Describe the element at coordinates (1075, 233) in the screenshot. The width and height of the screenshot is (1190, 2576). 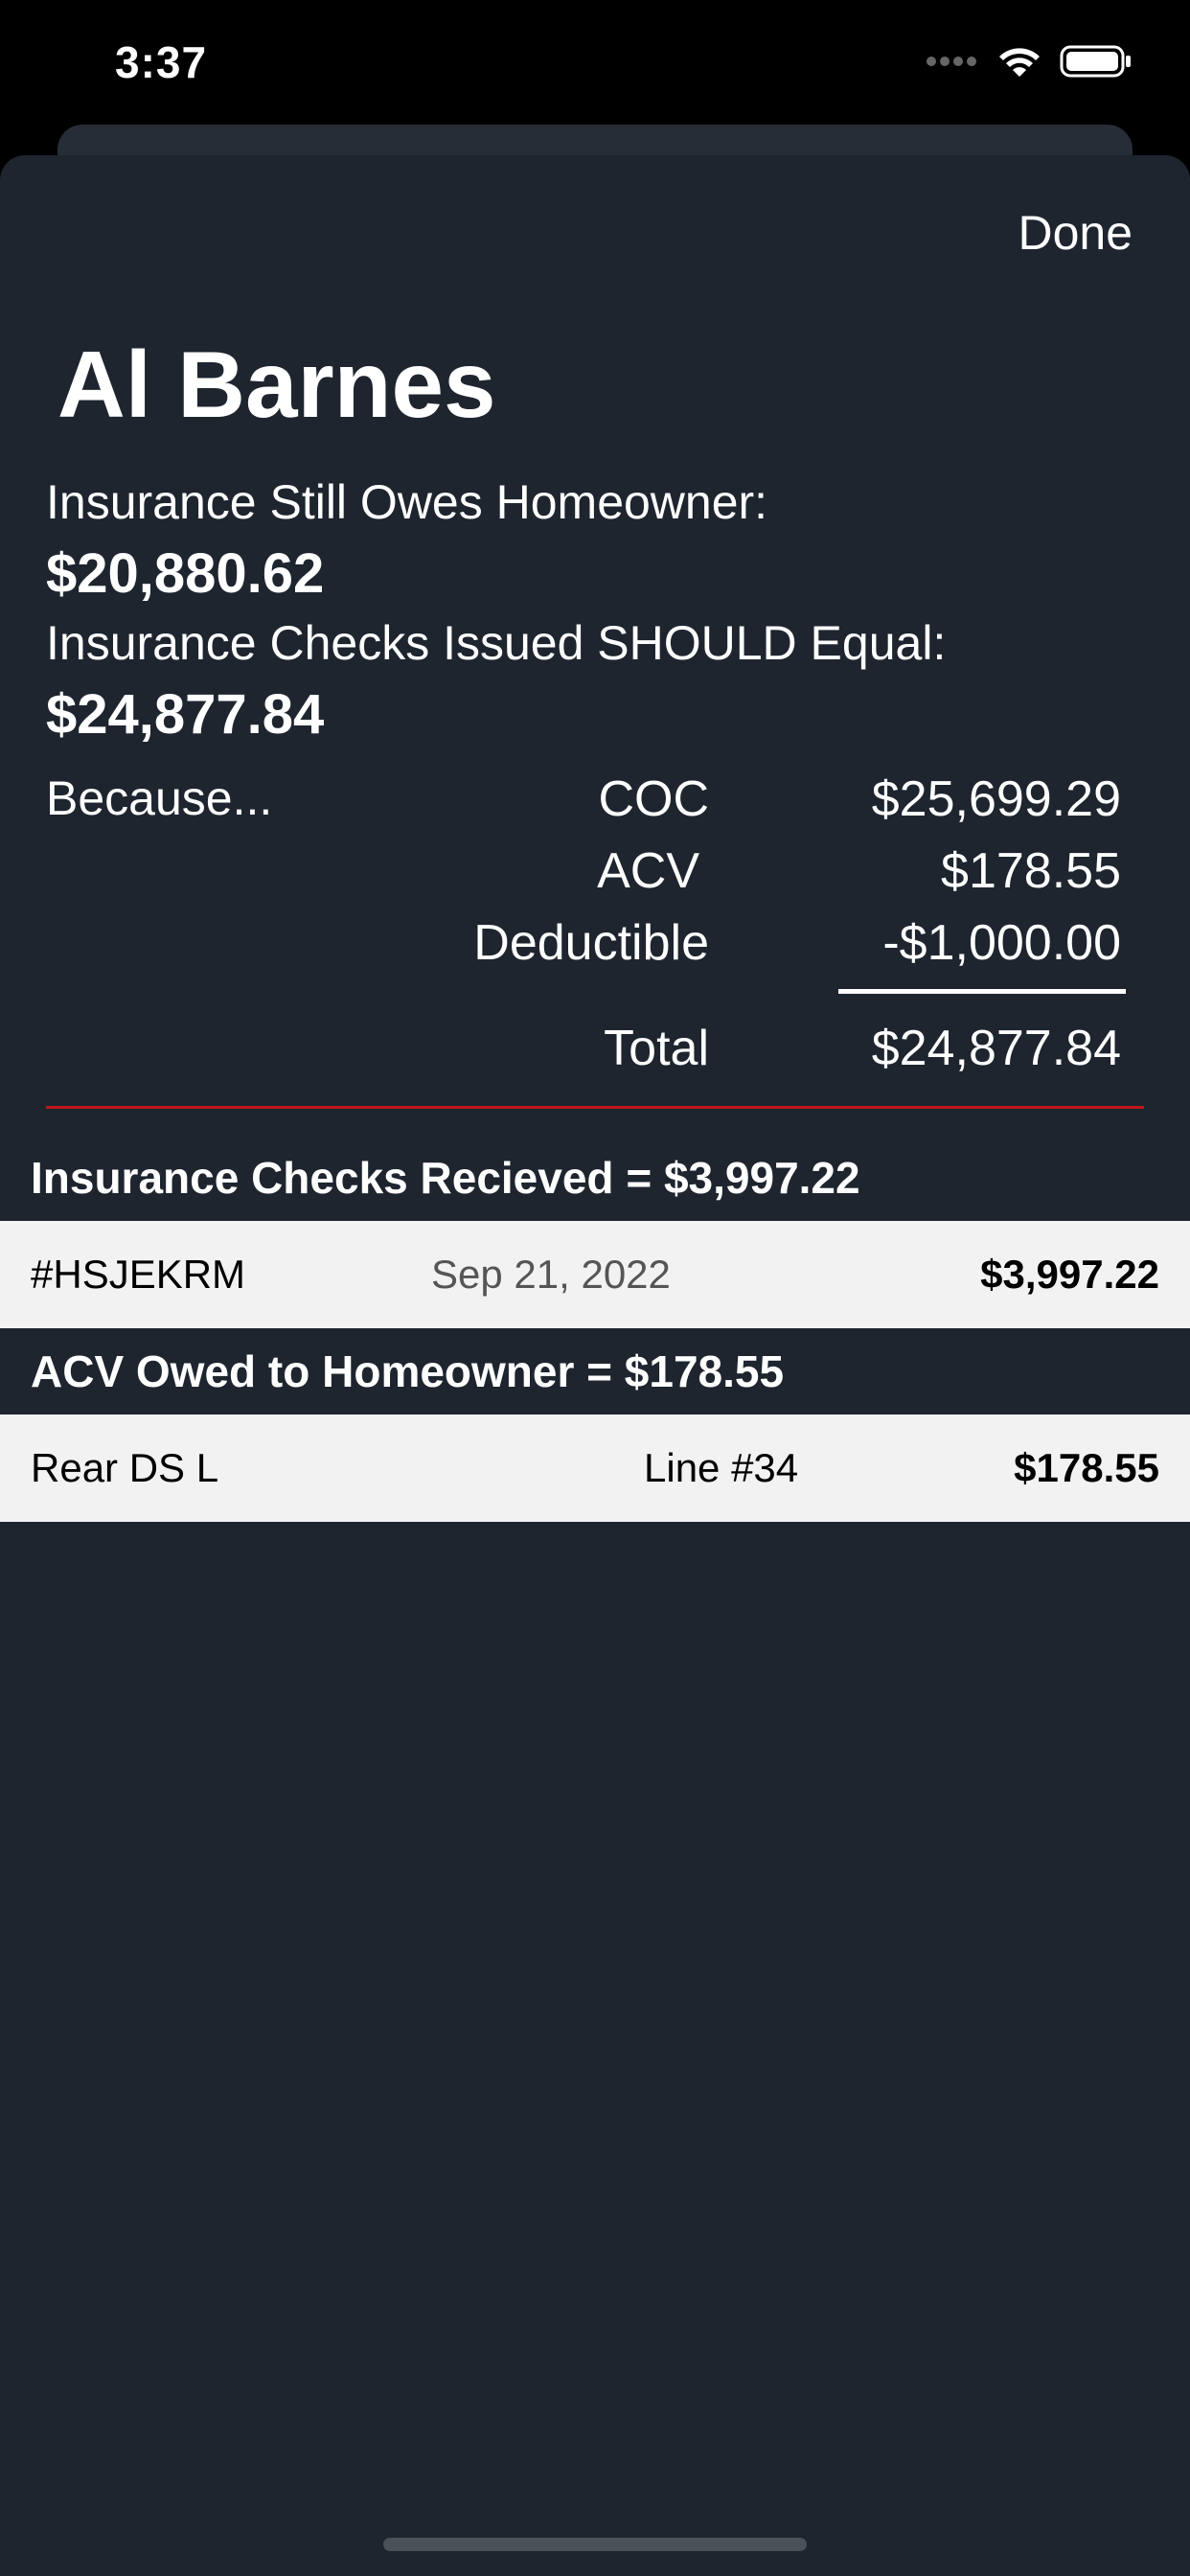
I see `done-button: Done` at that location.